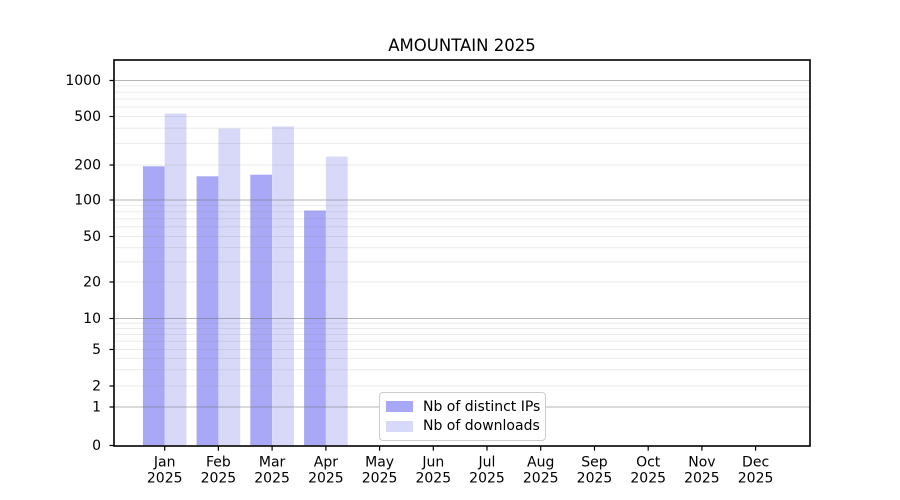 The height and width of the screenshot is (500, 900). What do you see at coordinates (87, 201) in the screenshot?
I see `y-tick-label: 100` at bounding box center [87, 201].